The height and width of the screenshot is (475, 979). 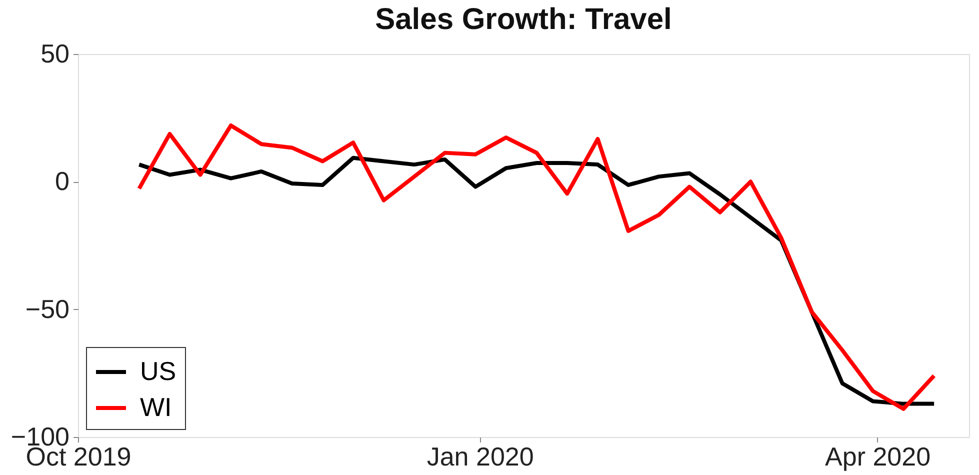 I want to click on y-tick-label: 50, so click(x=55, y=53).